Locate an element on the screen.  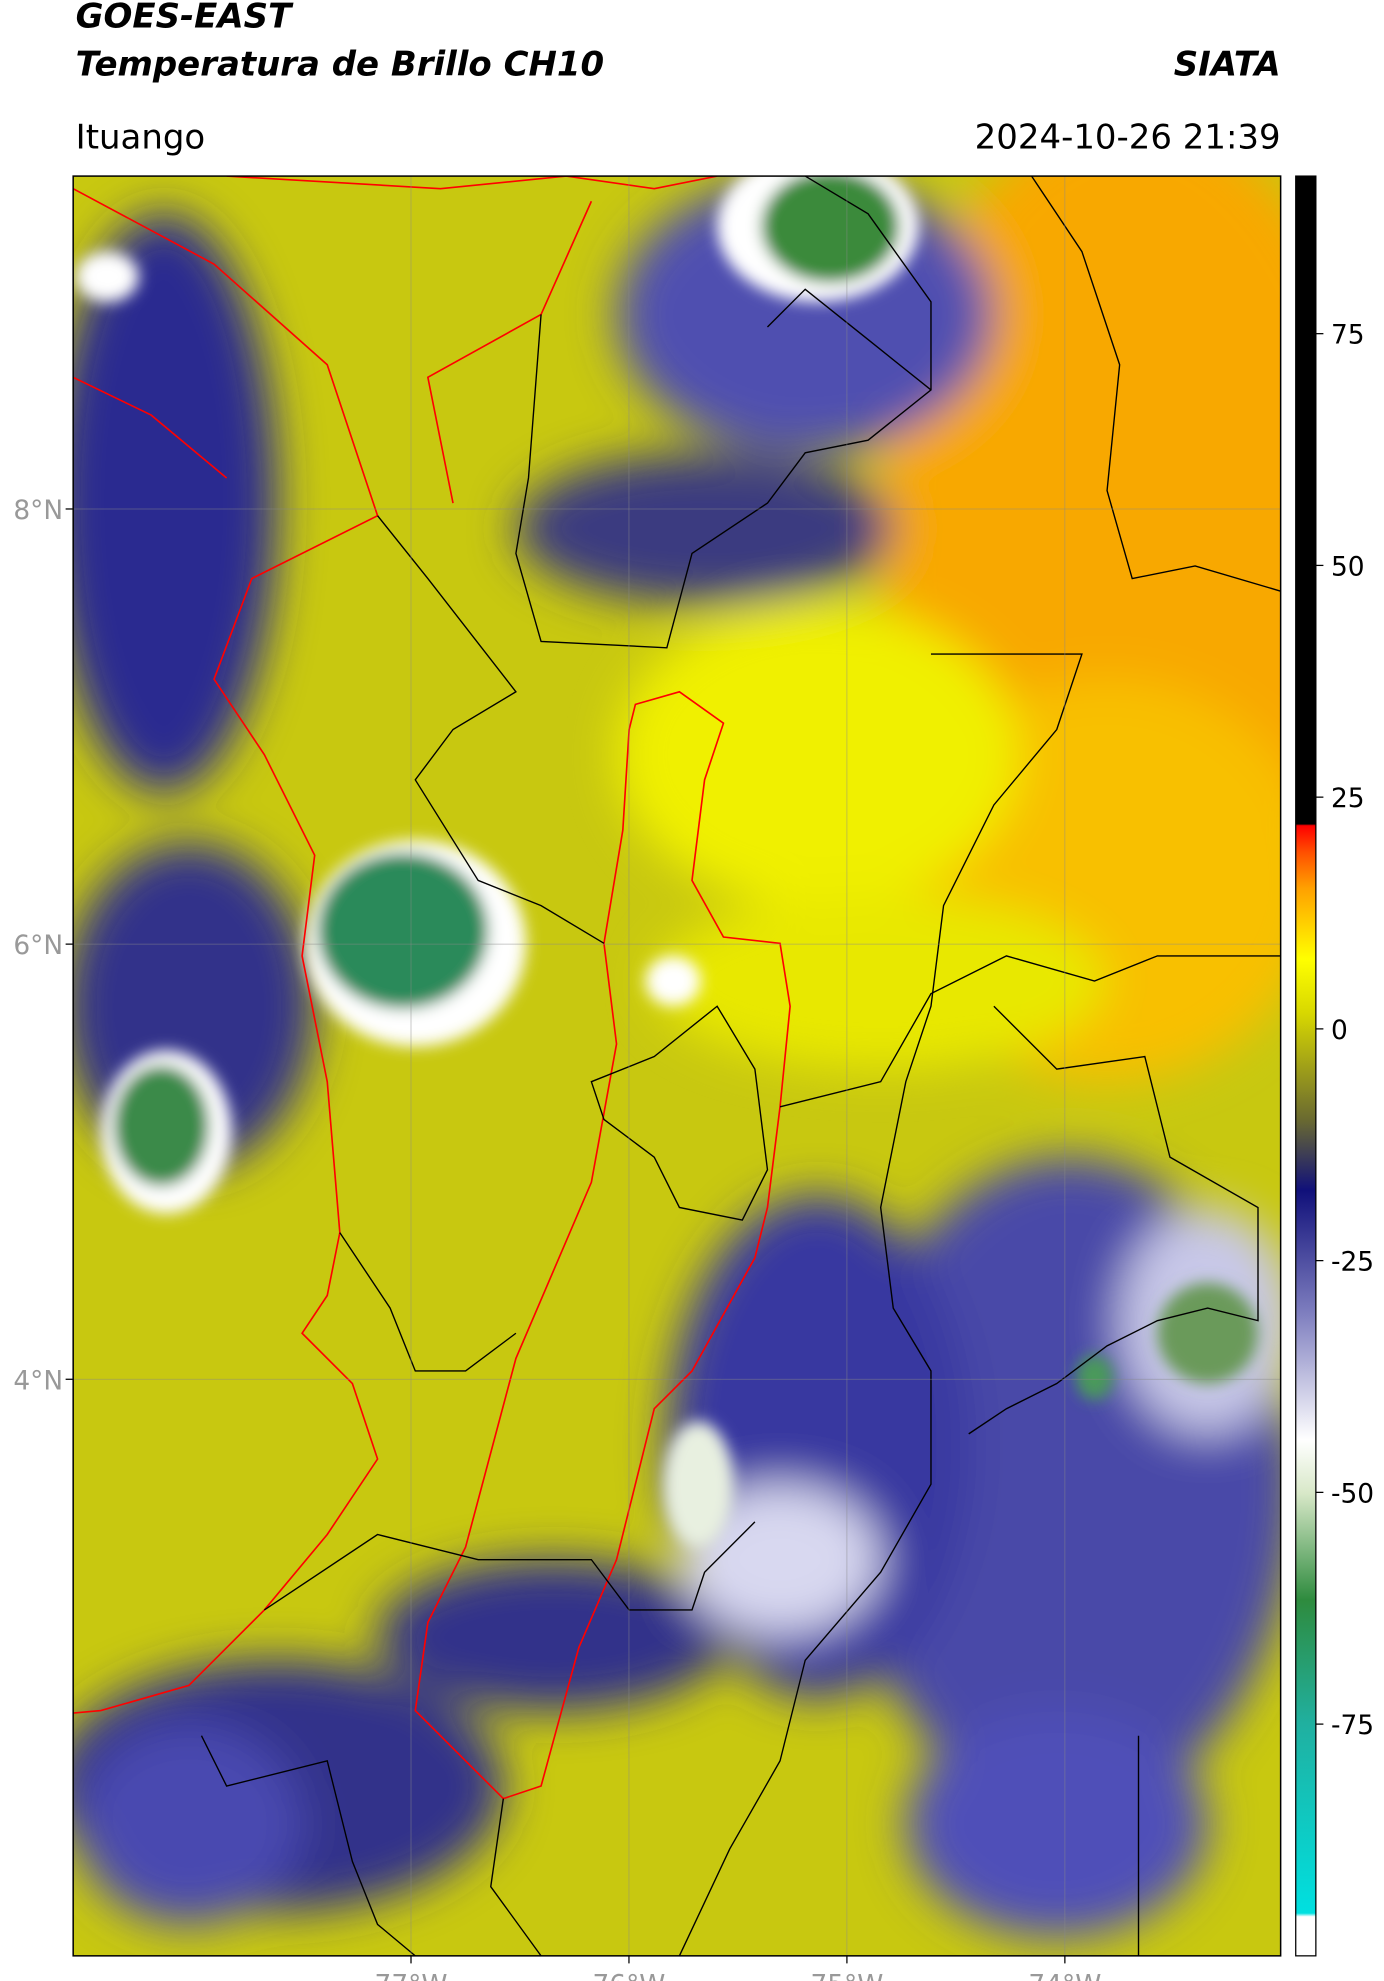
lat-tick-label: 8°N is located at coordinates (38, 510).